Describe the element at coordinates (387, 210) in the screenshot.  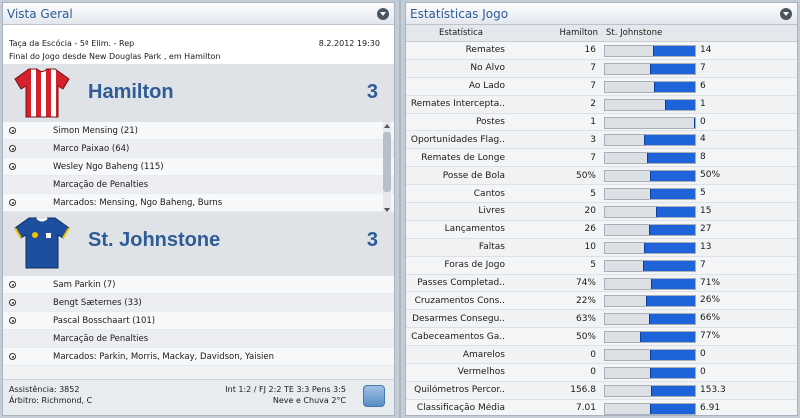
I see `scroll-down-icon` at that location.